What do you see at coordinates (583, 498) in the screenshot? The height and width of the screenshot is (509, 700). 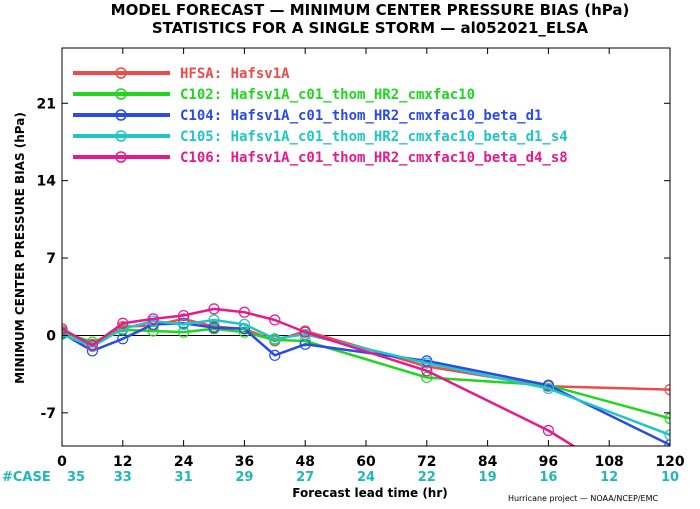 I see `credit: Hurricane project — NOAA/NCEP/EMC` at bounding box center [583, 498].